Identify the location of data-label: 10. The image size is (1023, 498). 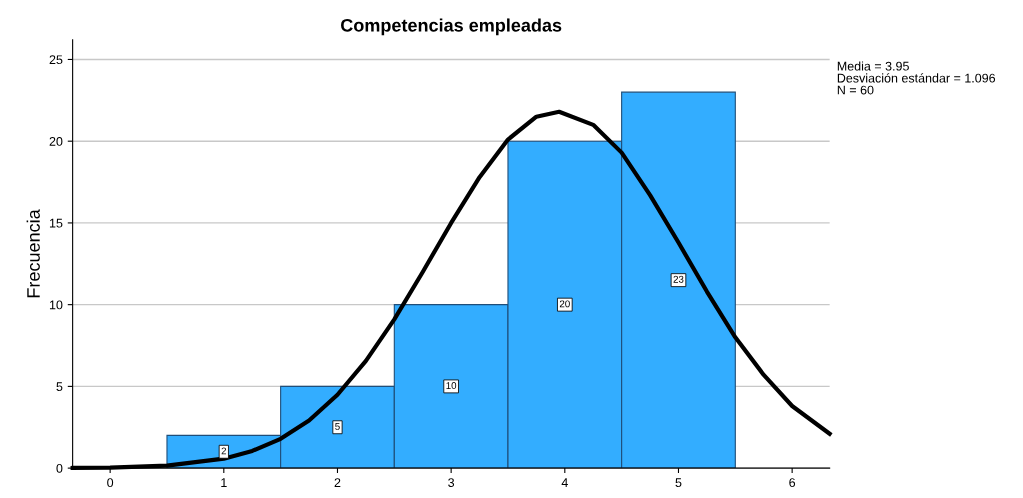
(451, 385).